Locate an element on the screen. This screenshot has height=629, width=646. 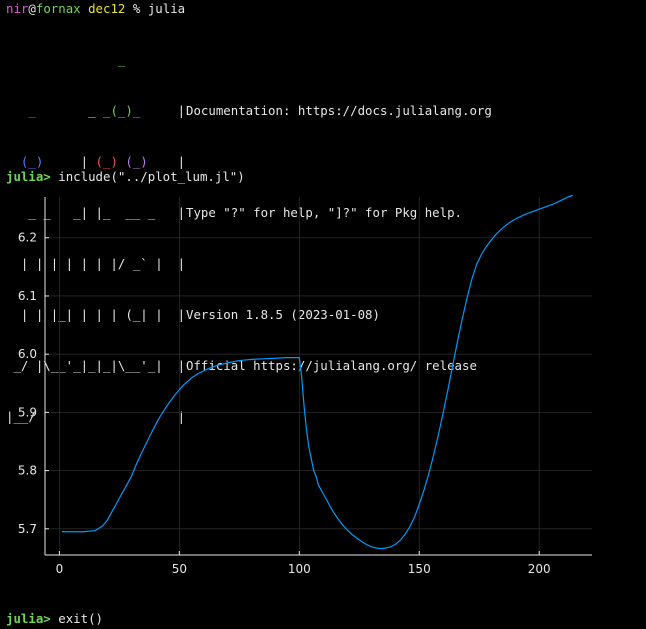
shell-prompt-line: nir@fornax dec12 % julia is located at coordinates (95, 8).